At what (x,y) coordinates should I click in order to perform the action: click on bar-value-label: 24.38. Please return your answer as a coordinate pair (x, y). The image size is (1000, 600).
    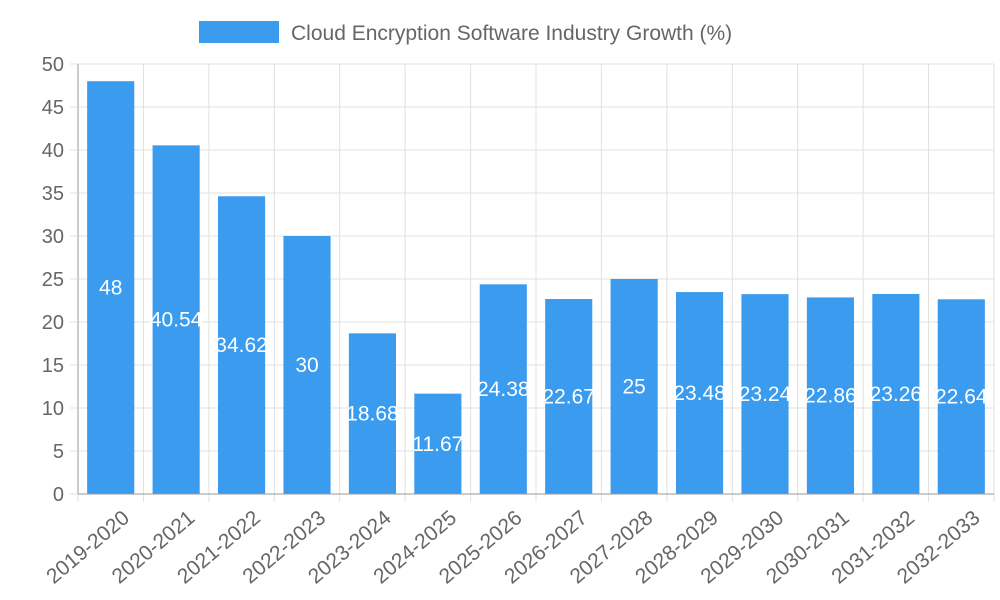
    Looking at the image, I should click on (503, 389).